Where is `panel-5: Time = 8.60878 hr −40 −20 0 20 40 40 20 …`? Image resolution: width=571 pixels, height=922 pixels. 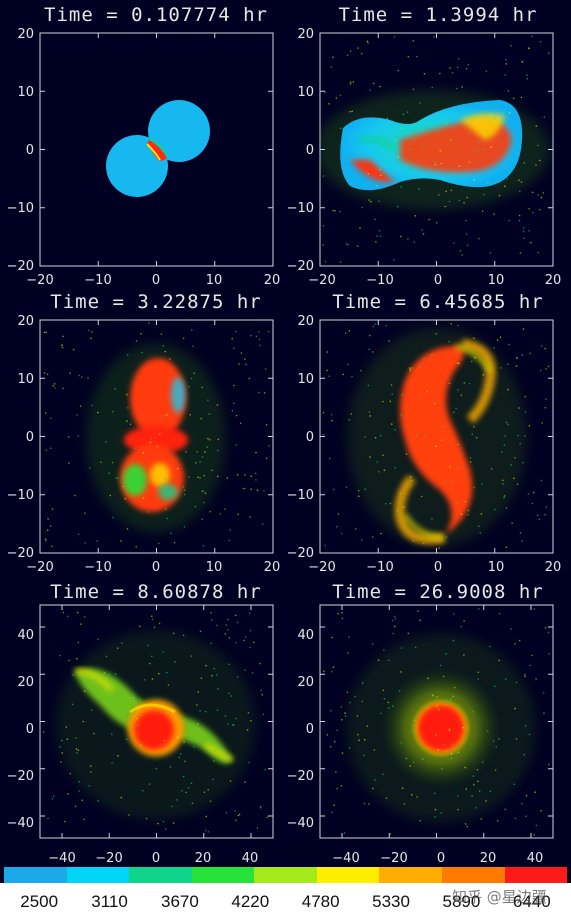
panel-5: Time = 8.60878 hr −40 −20 0 20 40 40 20 … is located at coordinates (140, 723).